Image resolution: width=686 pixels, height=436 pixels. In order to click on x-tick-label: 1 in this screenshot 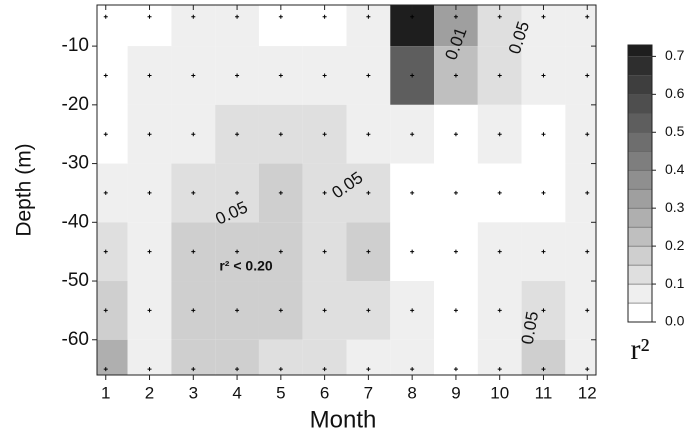, I will do `click(105, 392)`.